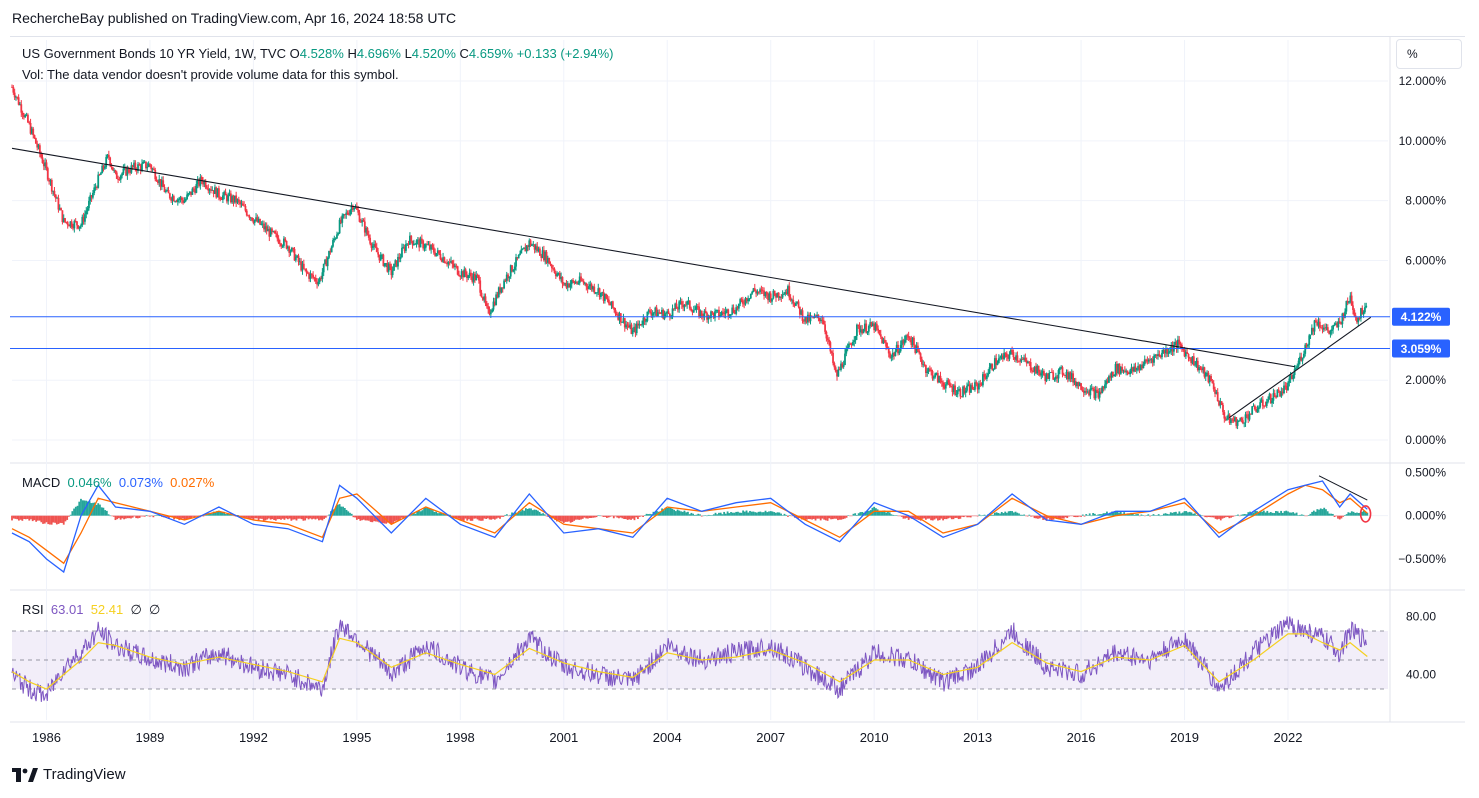  Describe the element at coordinates (69, 774) in the screenshot. I see `tradingview-logo: TradingView` at that location.